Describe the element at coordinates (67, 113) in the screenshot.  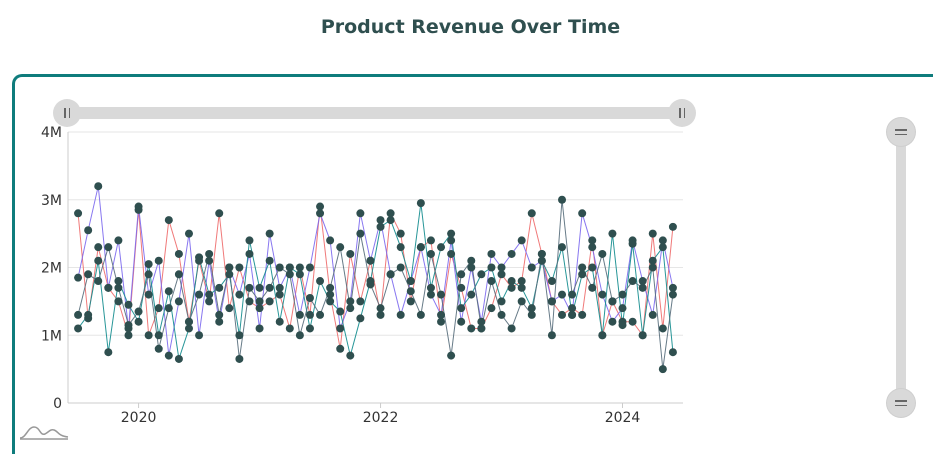
I see `scroll-start-grip-icon` at that location.